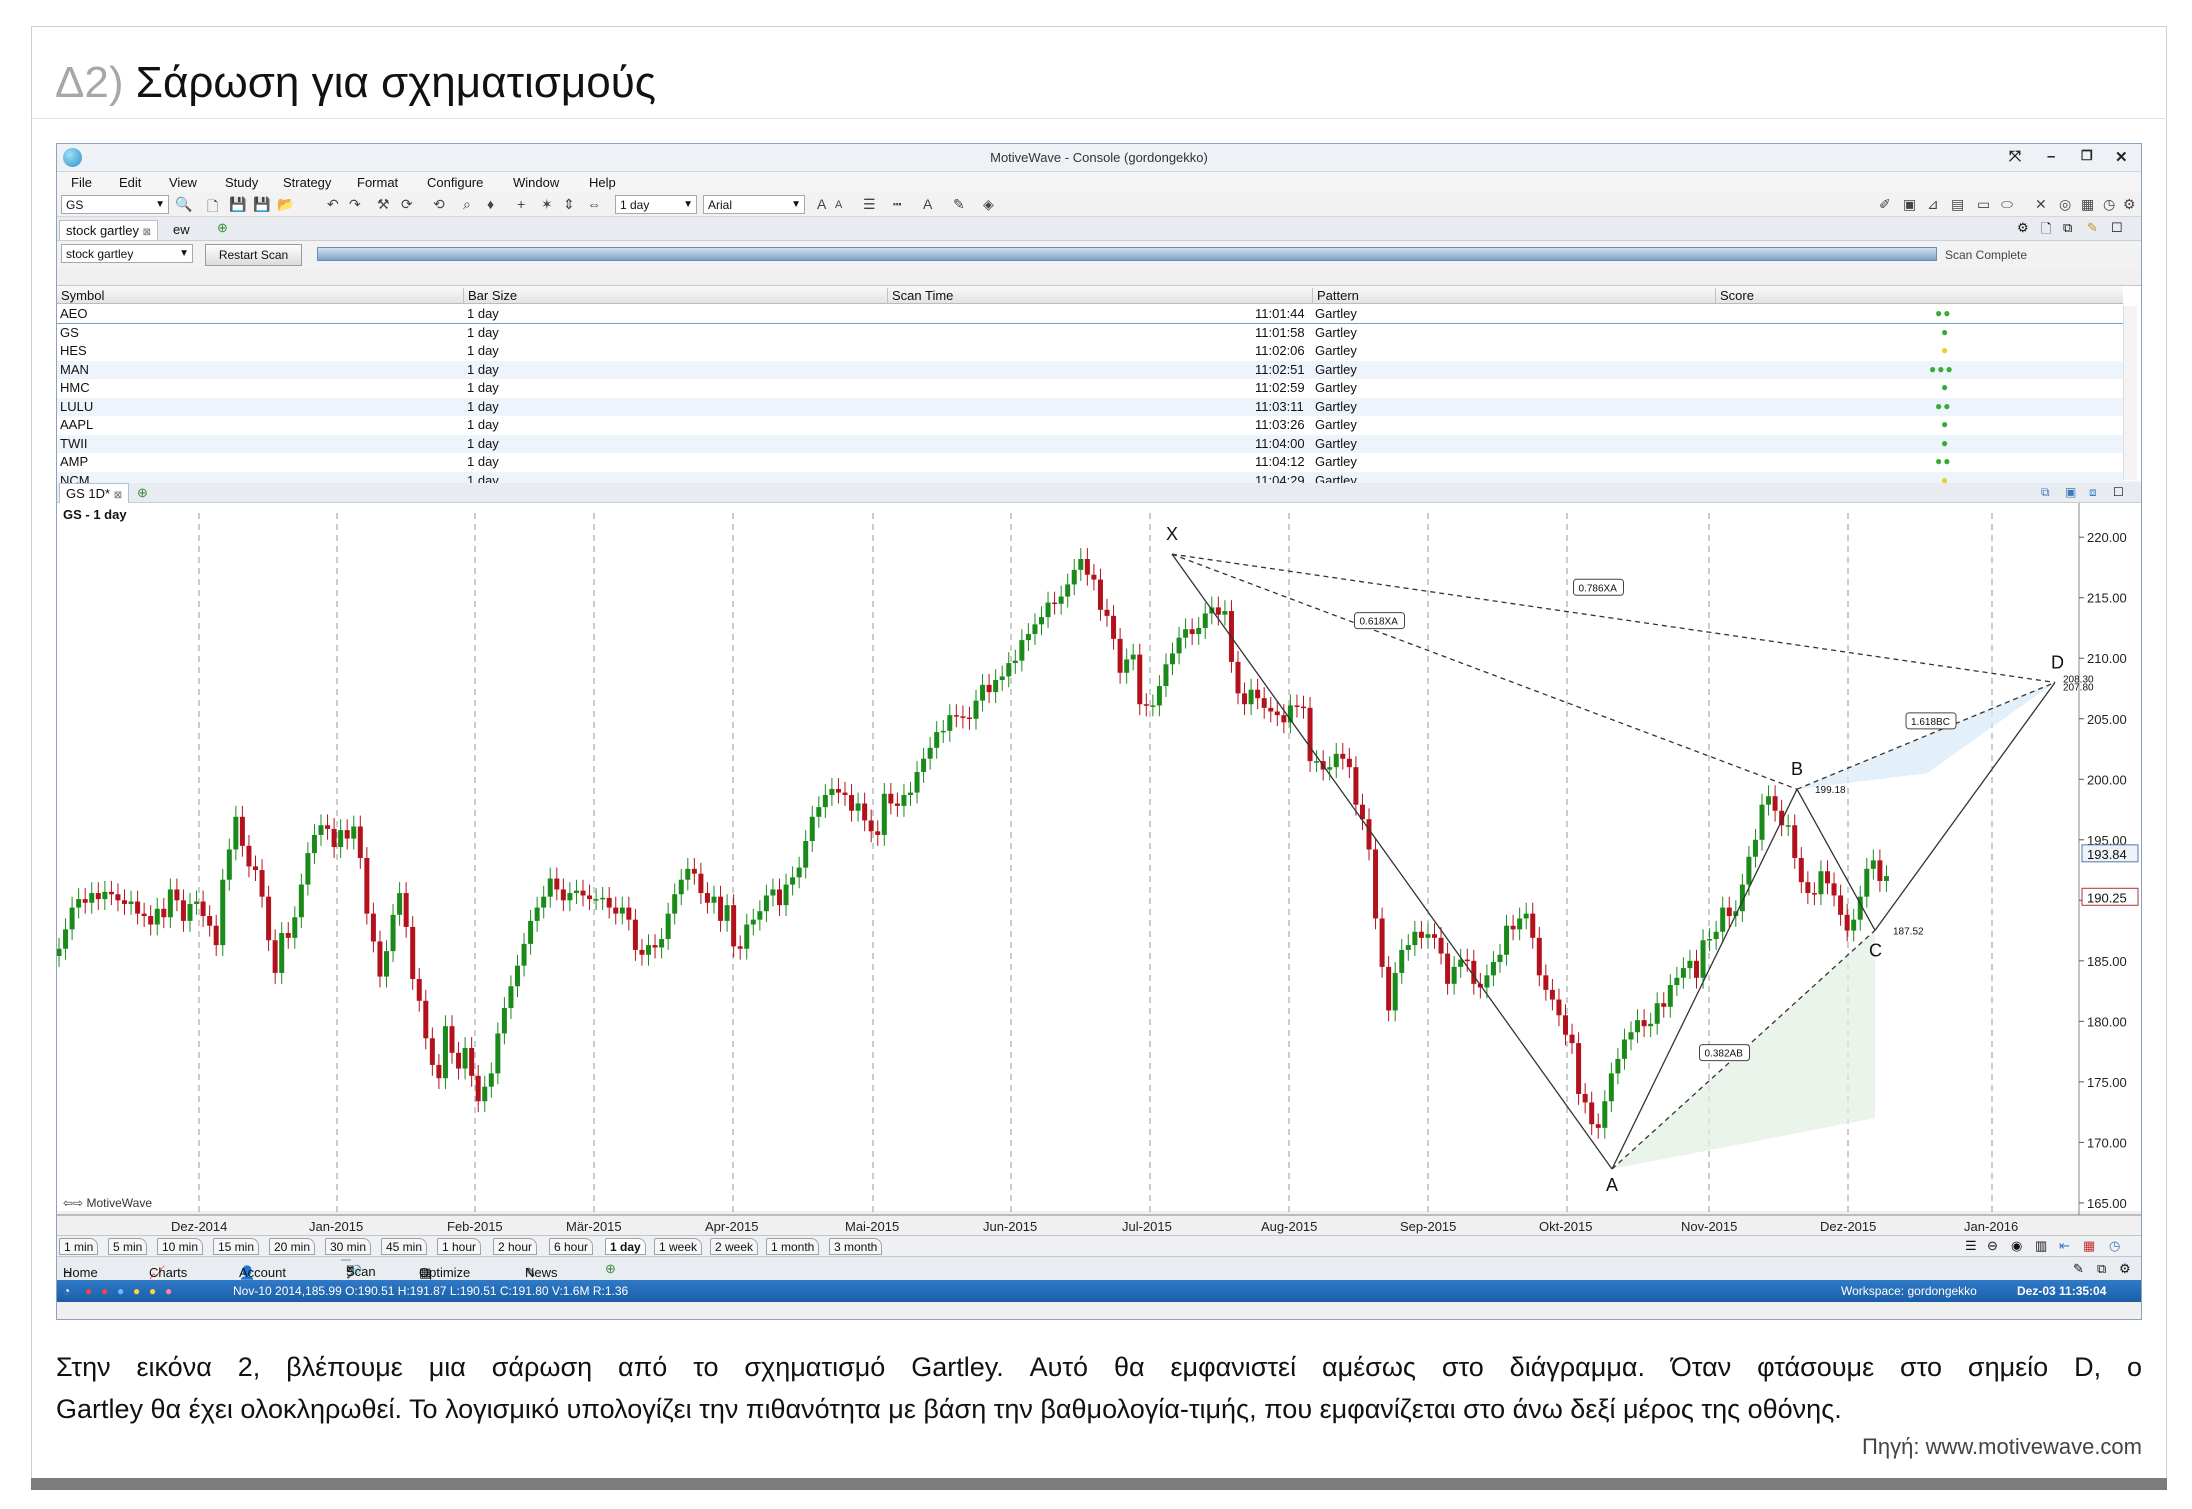 The width and height of the screenshot is (2192, 1509). What do you see at coordinates (222, 227) in the screenshot?
I see `new-tab-icon: ⊕` at bounding box center [222, 227].